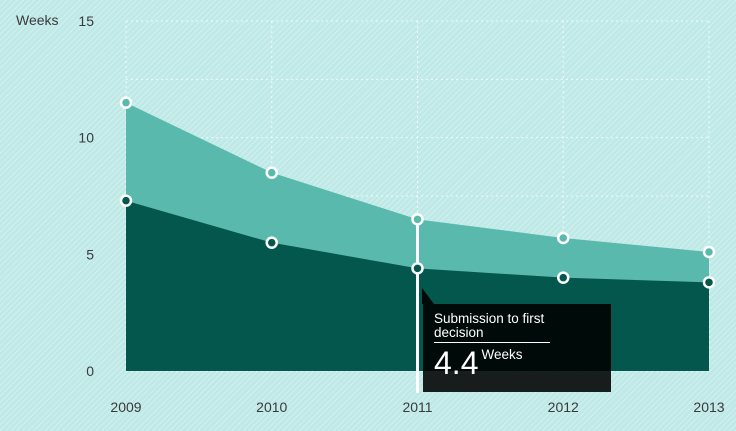 This screenshot has height=431, width=736. What do you see at coordinates (708, 407) in the screenshot?
I see `x-tick-label: 2013` at bounding box center [708, 407].